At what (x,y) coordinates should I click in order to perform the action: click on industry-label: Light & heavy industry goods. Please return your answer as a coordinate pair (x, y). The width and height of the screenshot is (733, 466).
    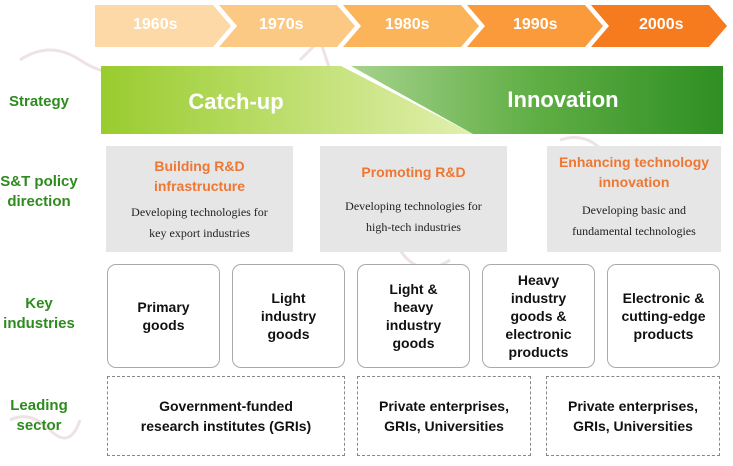
    Looking at the image, I should click on (413, 316).